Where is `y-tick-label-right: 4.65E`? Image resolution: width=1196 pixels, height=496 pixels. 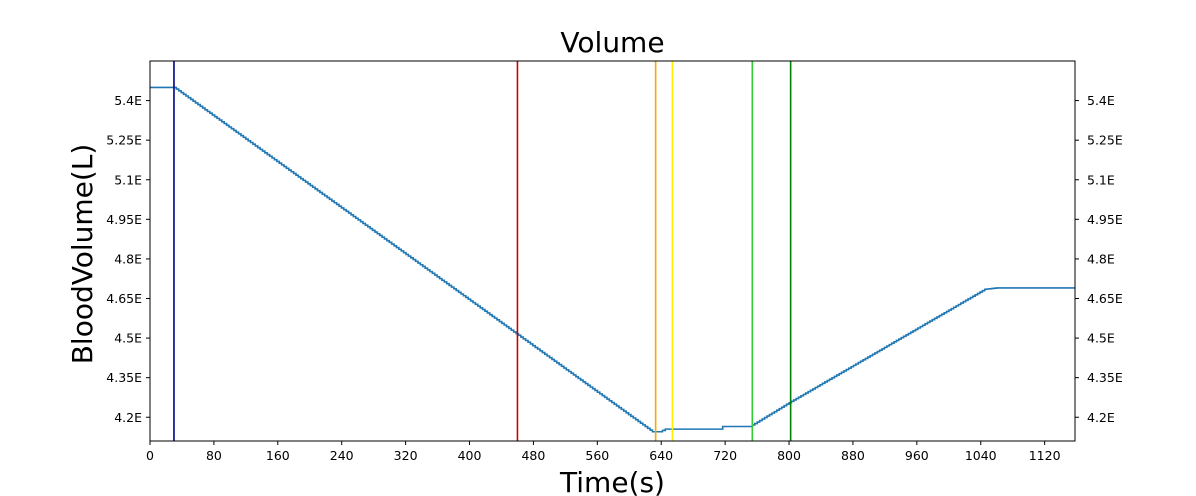
y-tick-label-right: 4.65E is located at coordinates (1105, 298).